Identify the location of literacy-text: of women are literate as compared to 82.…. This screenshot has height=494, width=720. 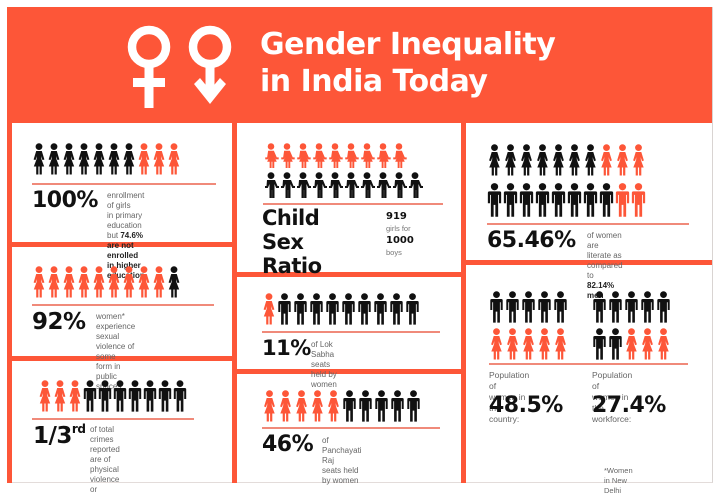
(605, 265).